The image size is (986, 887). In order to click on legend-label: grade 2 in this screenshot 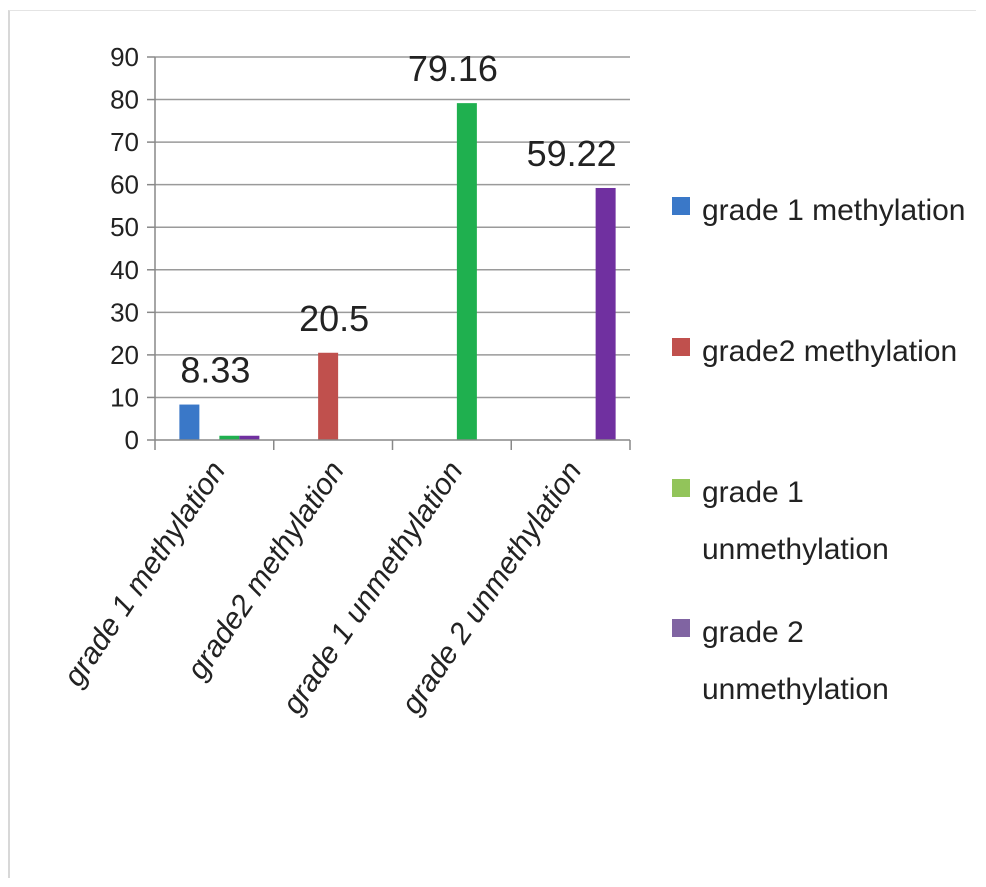, I will do `click(753, 632)`.